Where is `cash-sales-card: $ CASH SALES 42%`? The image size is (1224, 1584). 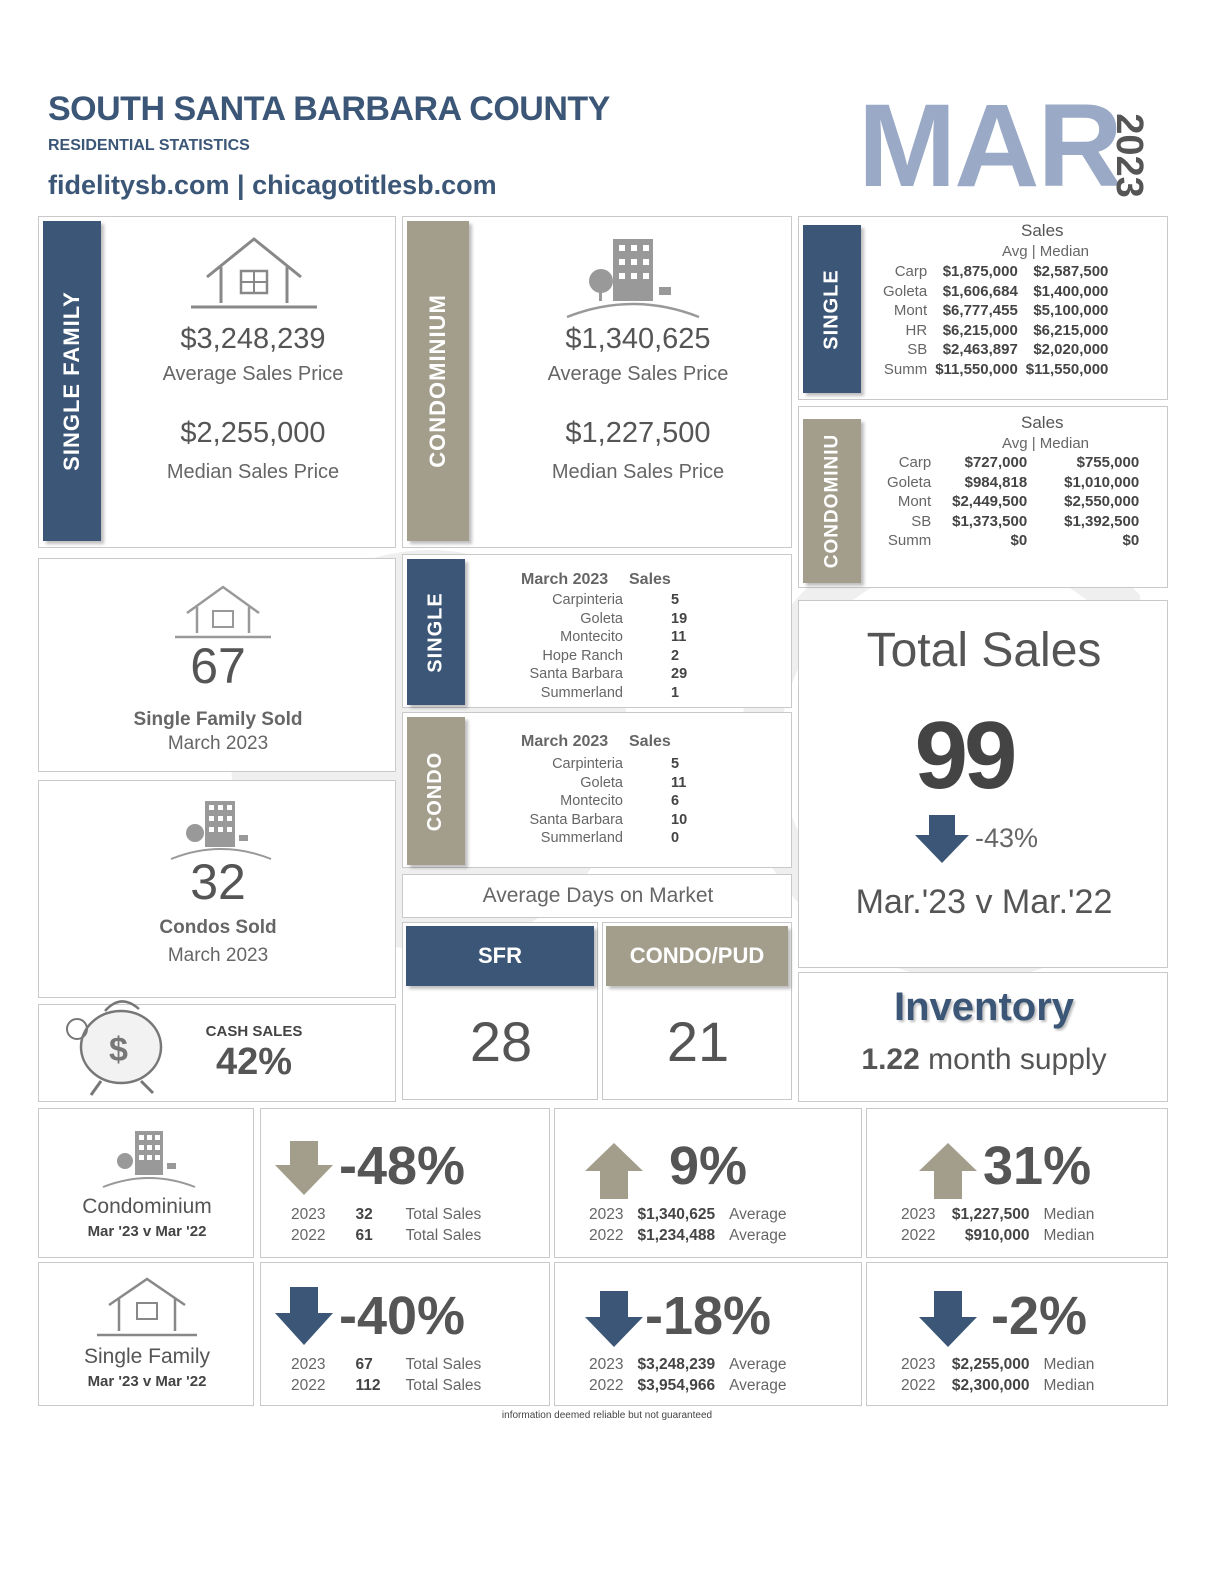 cash-sales-card: $ CASH SALES 42% is located at coordinates (217, 1051).